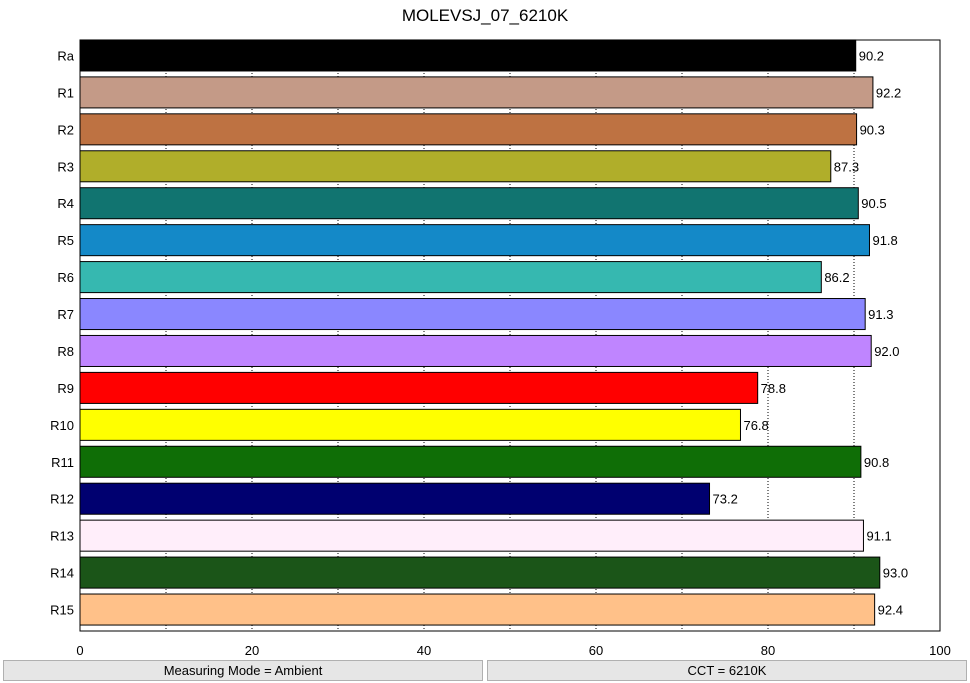  I want to click on x-tick-label: 80, so click(768, 650).